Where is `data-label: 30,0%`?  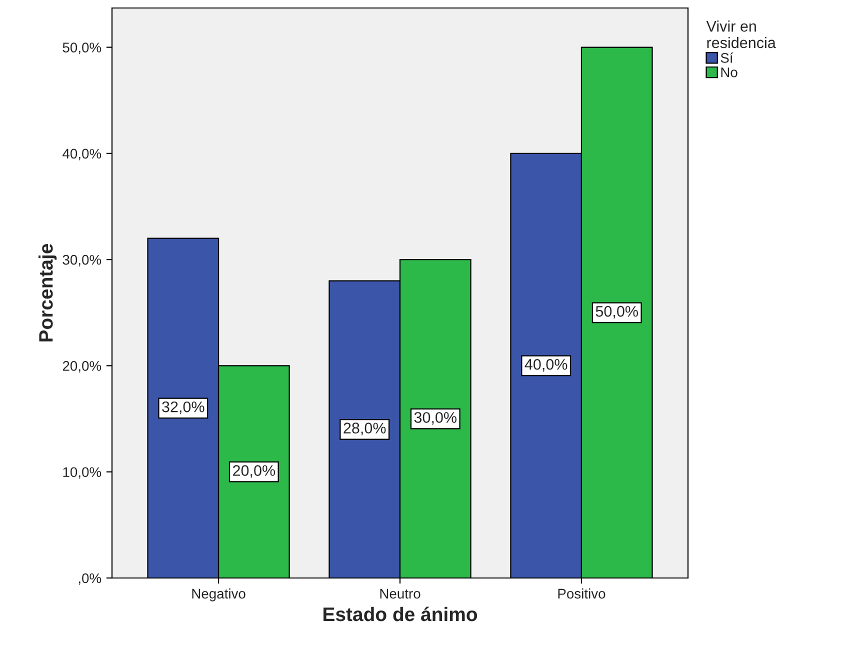 data-label: 30,0% is located at coordinates (435, 418).